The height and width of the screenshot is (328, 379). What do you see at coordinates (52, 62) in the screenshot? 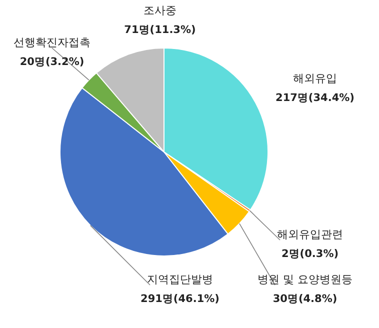
I see `data-label: 20명(3.2%)` at bounding box center [52, 62].